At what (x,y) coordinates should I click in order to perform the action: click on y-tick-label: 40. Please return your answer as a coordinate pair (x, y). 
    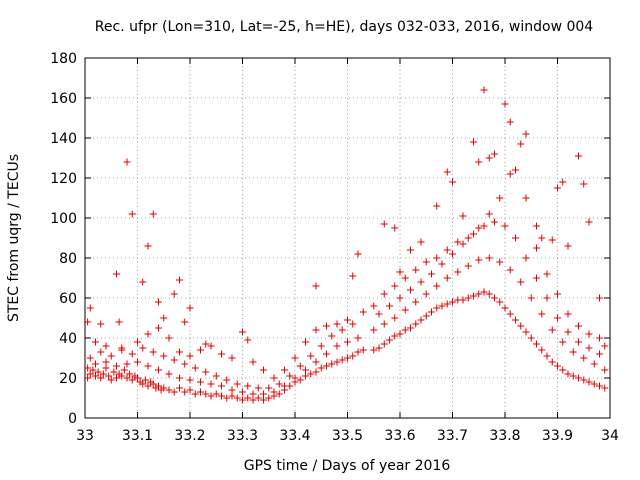
    Looking at the image, I should click on (68, 339).